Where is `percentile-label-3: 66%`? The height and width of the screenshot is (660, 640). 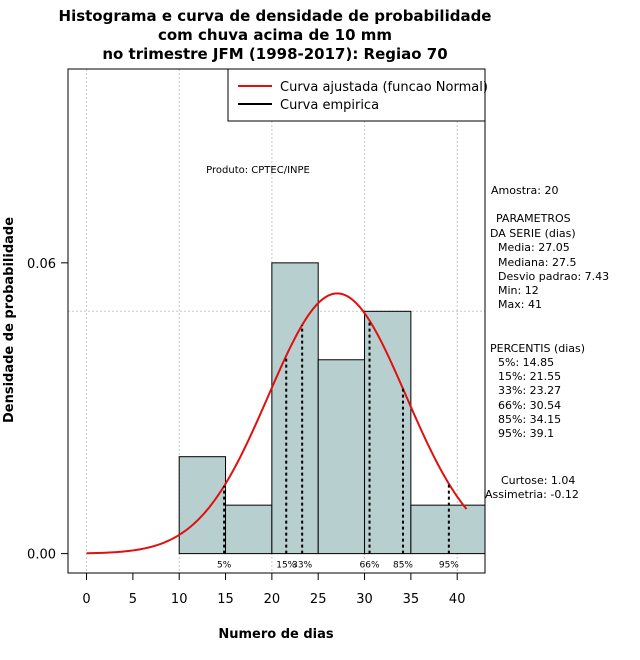 percentile-label-3: 66% is located at coordinates (370, 566).